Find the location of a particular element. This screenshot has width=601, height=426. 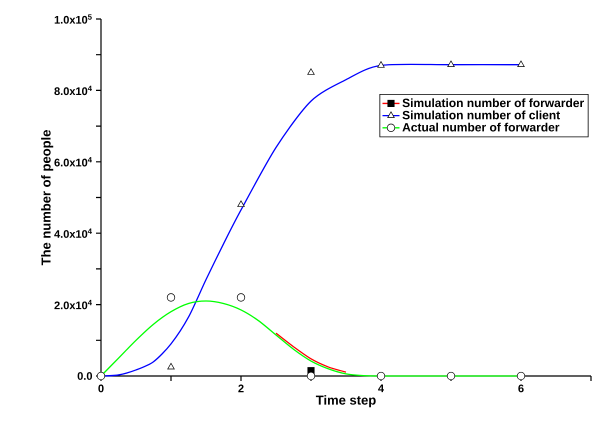

legend-label: Simulation number of client is located at coordinates (481, 115).